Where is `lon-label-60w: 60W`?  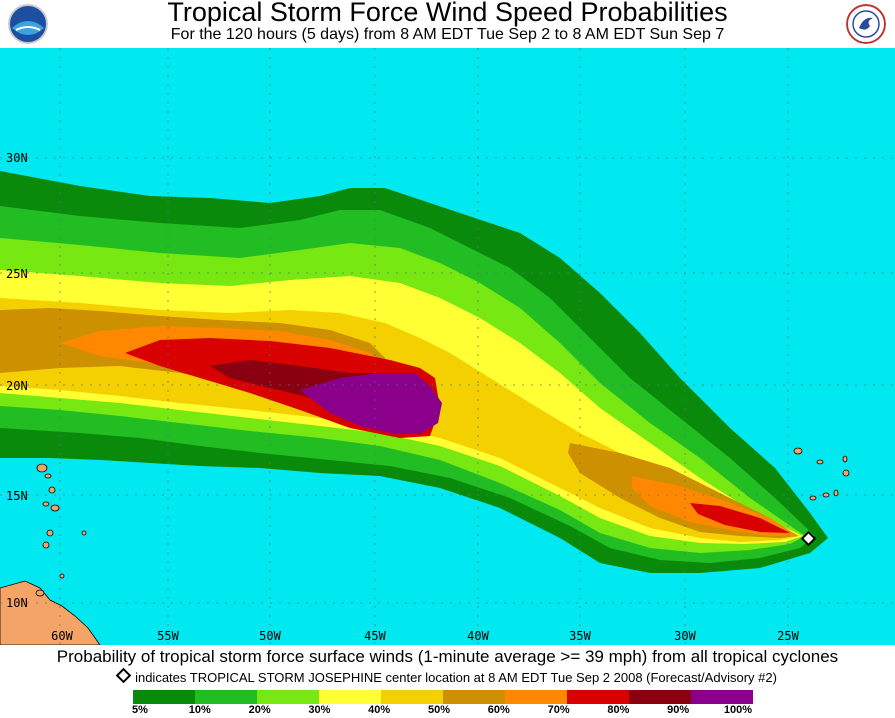
lon-label-60w: 60W is located at coordinates (62, 636).